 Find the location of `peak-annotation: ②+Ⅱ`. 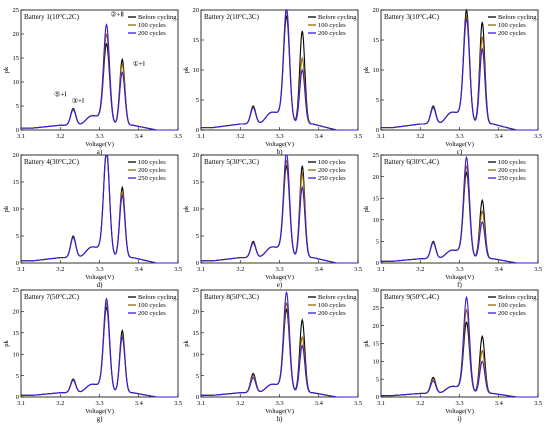

peak-annotation: ②+Ⅱ is located at coordinates (117, 15).